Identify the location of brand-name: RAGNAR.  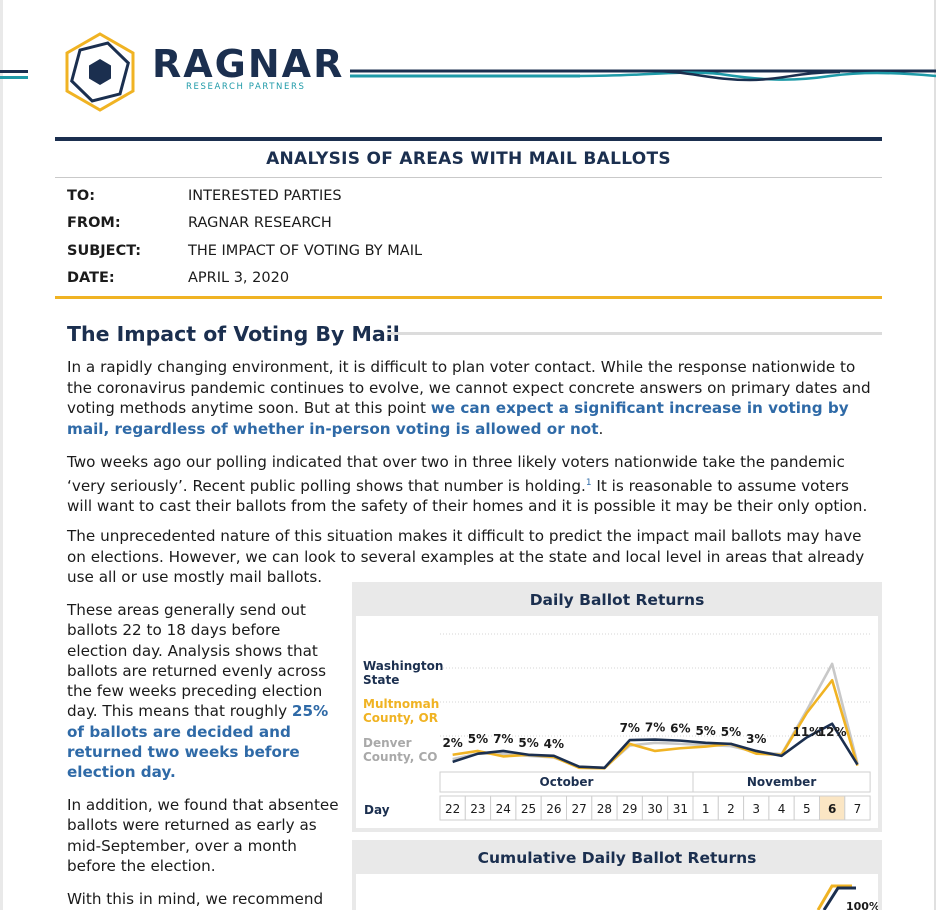
(248, 64).